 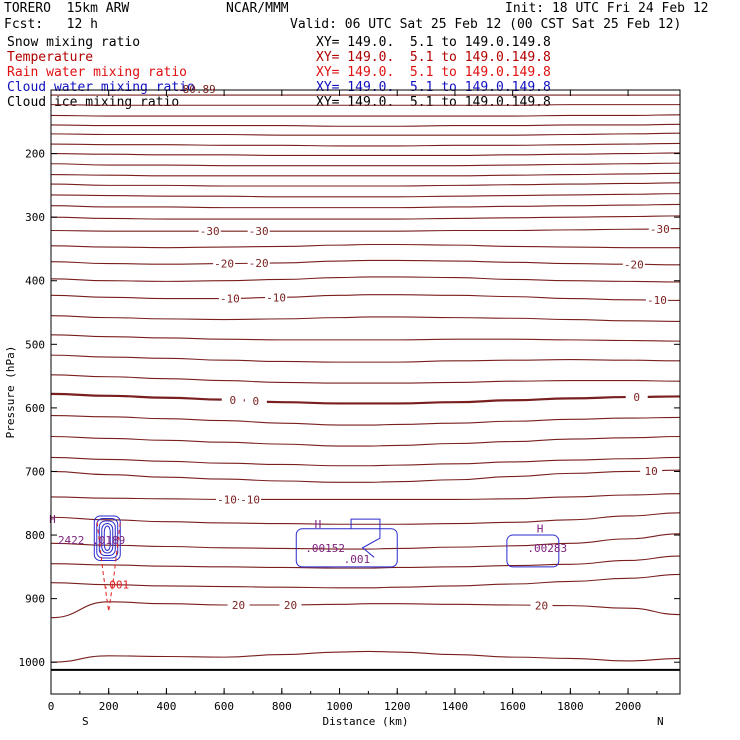 What do you see at coordinates (32, 662) in the screenshot?
I see `y-tick-label: 1000` at bounding box center [32, 662].